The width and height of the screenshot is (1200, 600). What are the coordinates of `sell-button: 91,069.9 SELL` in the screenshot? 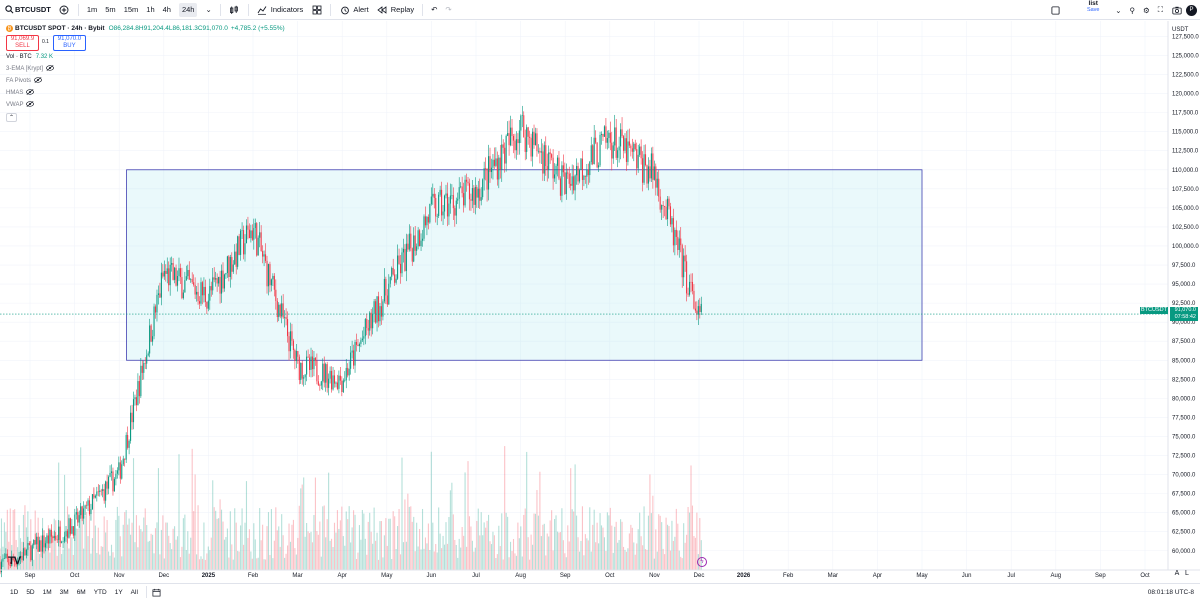 It's located at (22, 43).